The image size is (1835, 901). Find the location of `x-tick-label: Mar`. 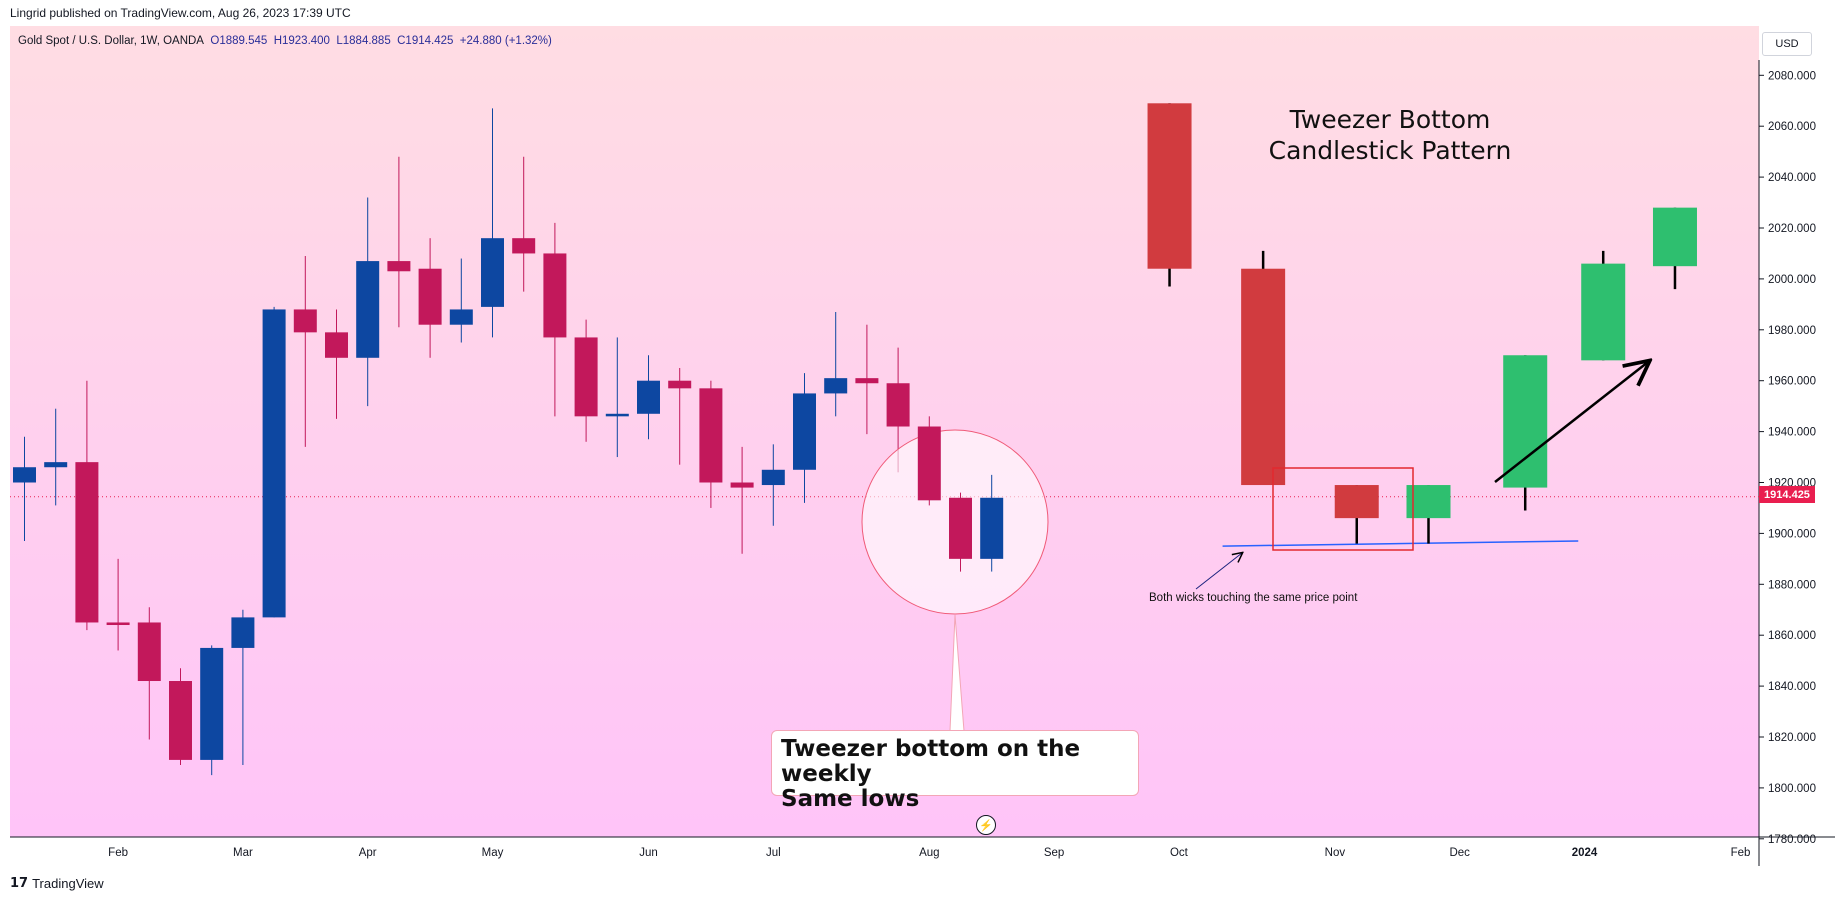

x-tick-label: Mar is located at coordinates (243, 853).